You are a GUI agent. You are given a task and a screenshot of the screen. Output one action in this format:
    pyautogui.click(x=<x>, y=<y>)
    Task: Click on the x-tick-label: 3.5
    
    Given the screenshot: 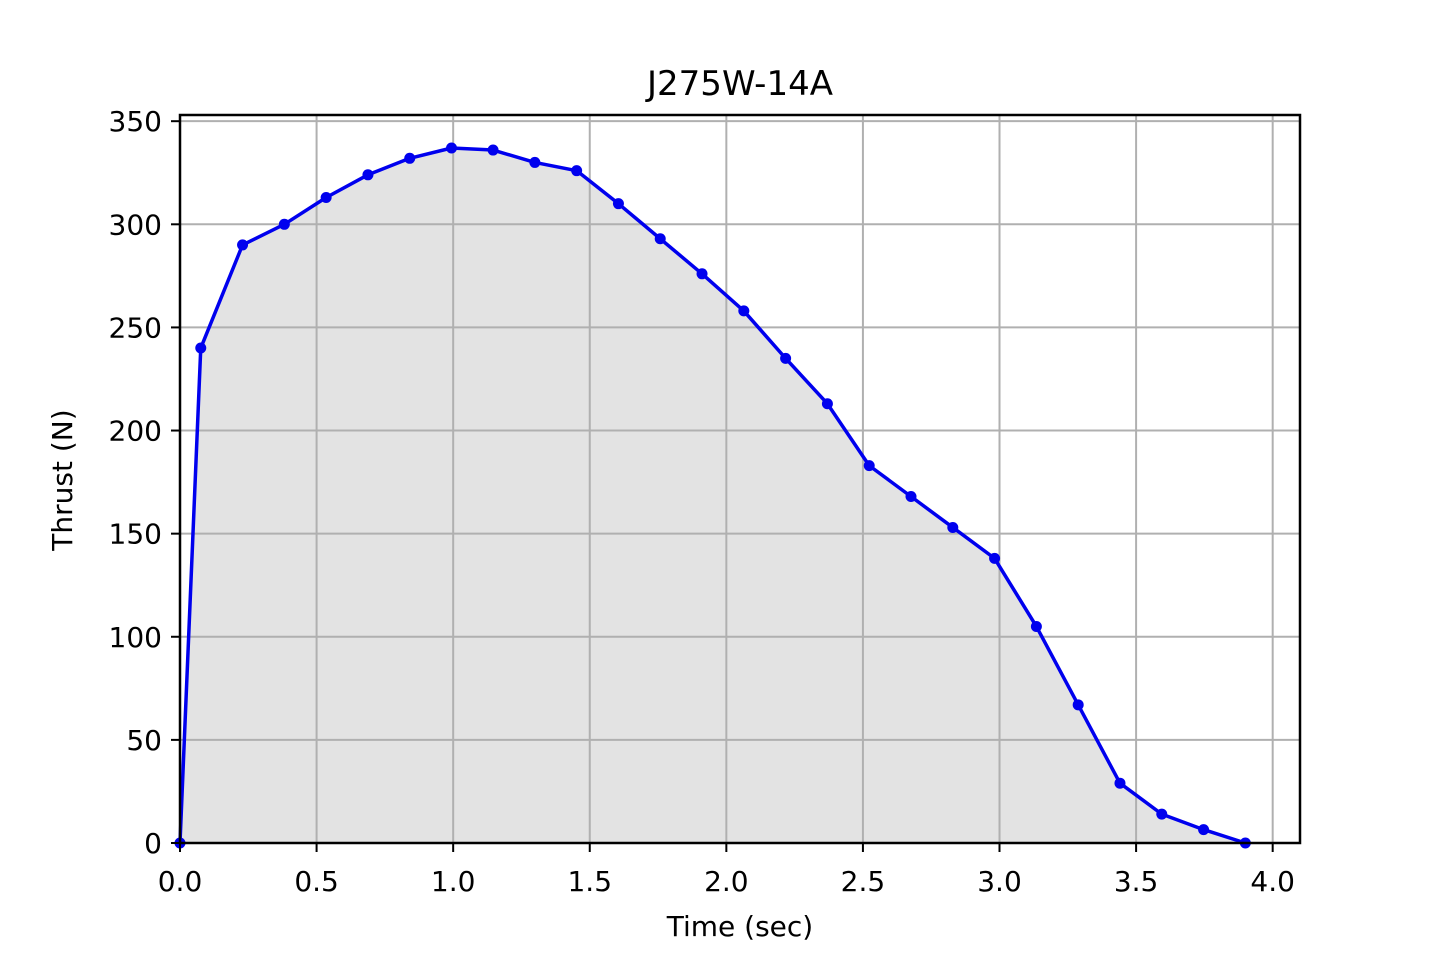 What is the action you would take?
    pyautogui.click(x=1136, y=881)
    